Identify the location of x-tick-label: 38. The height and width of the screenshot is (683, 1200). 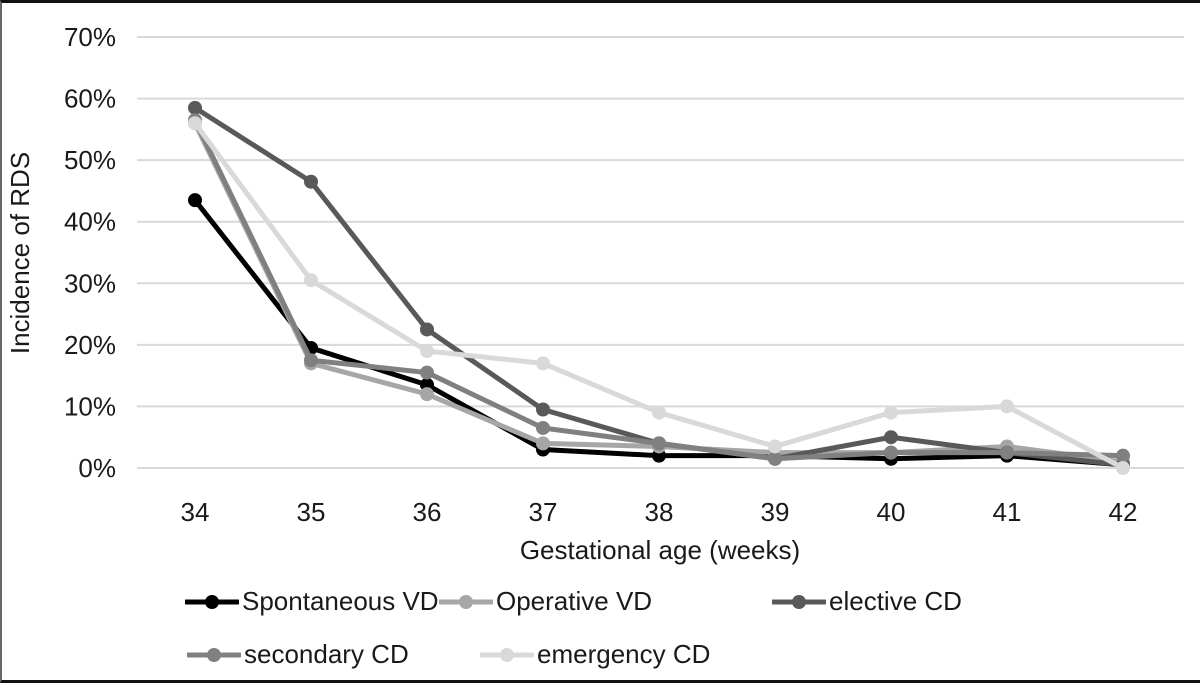
(659, 512).